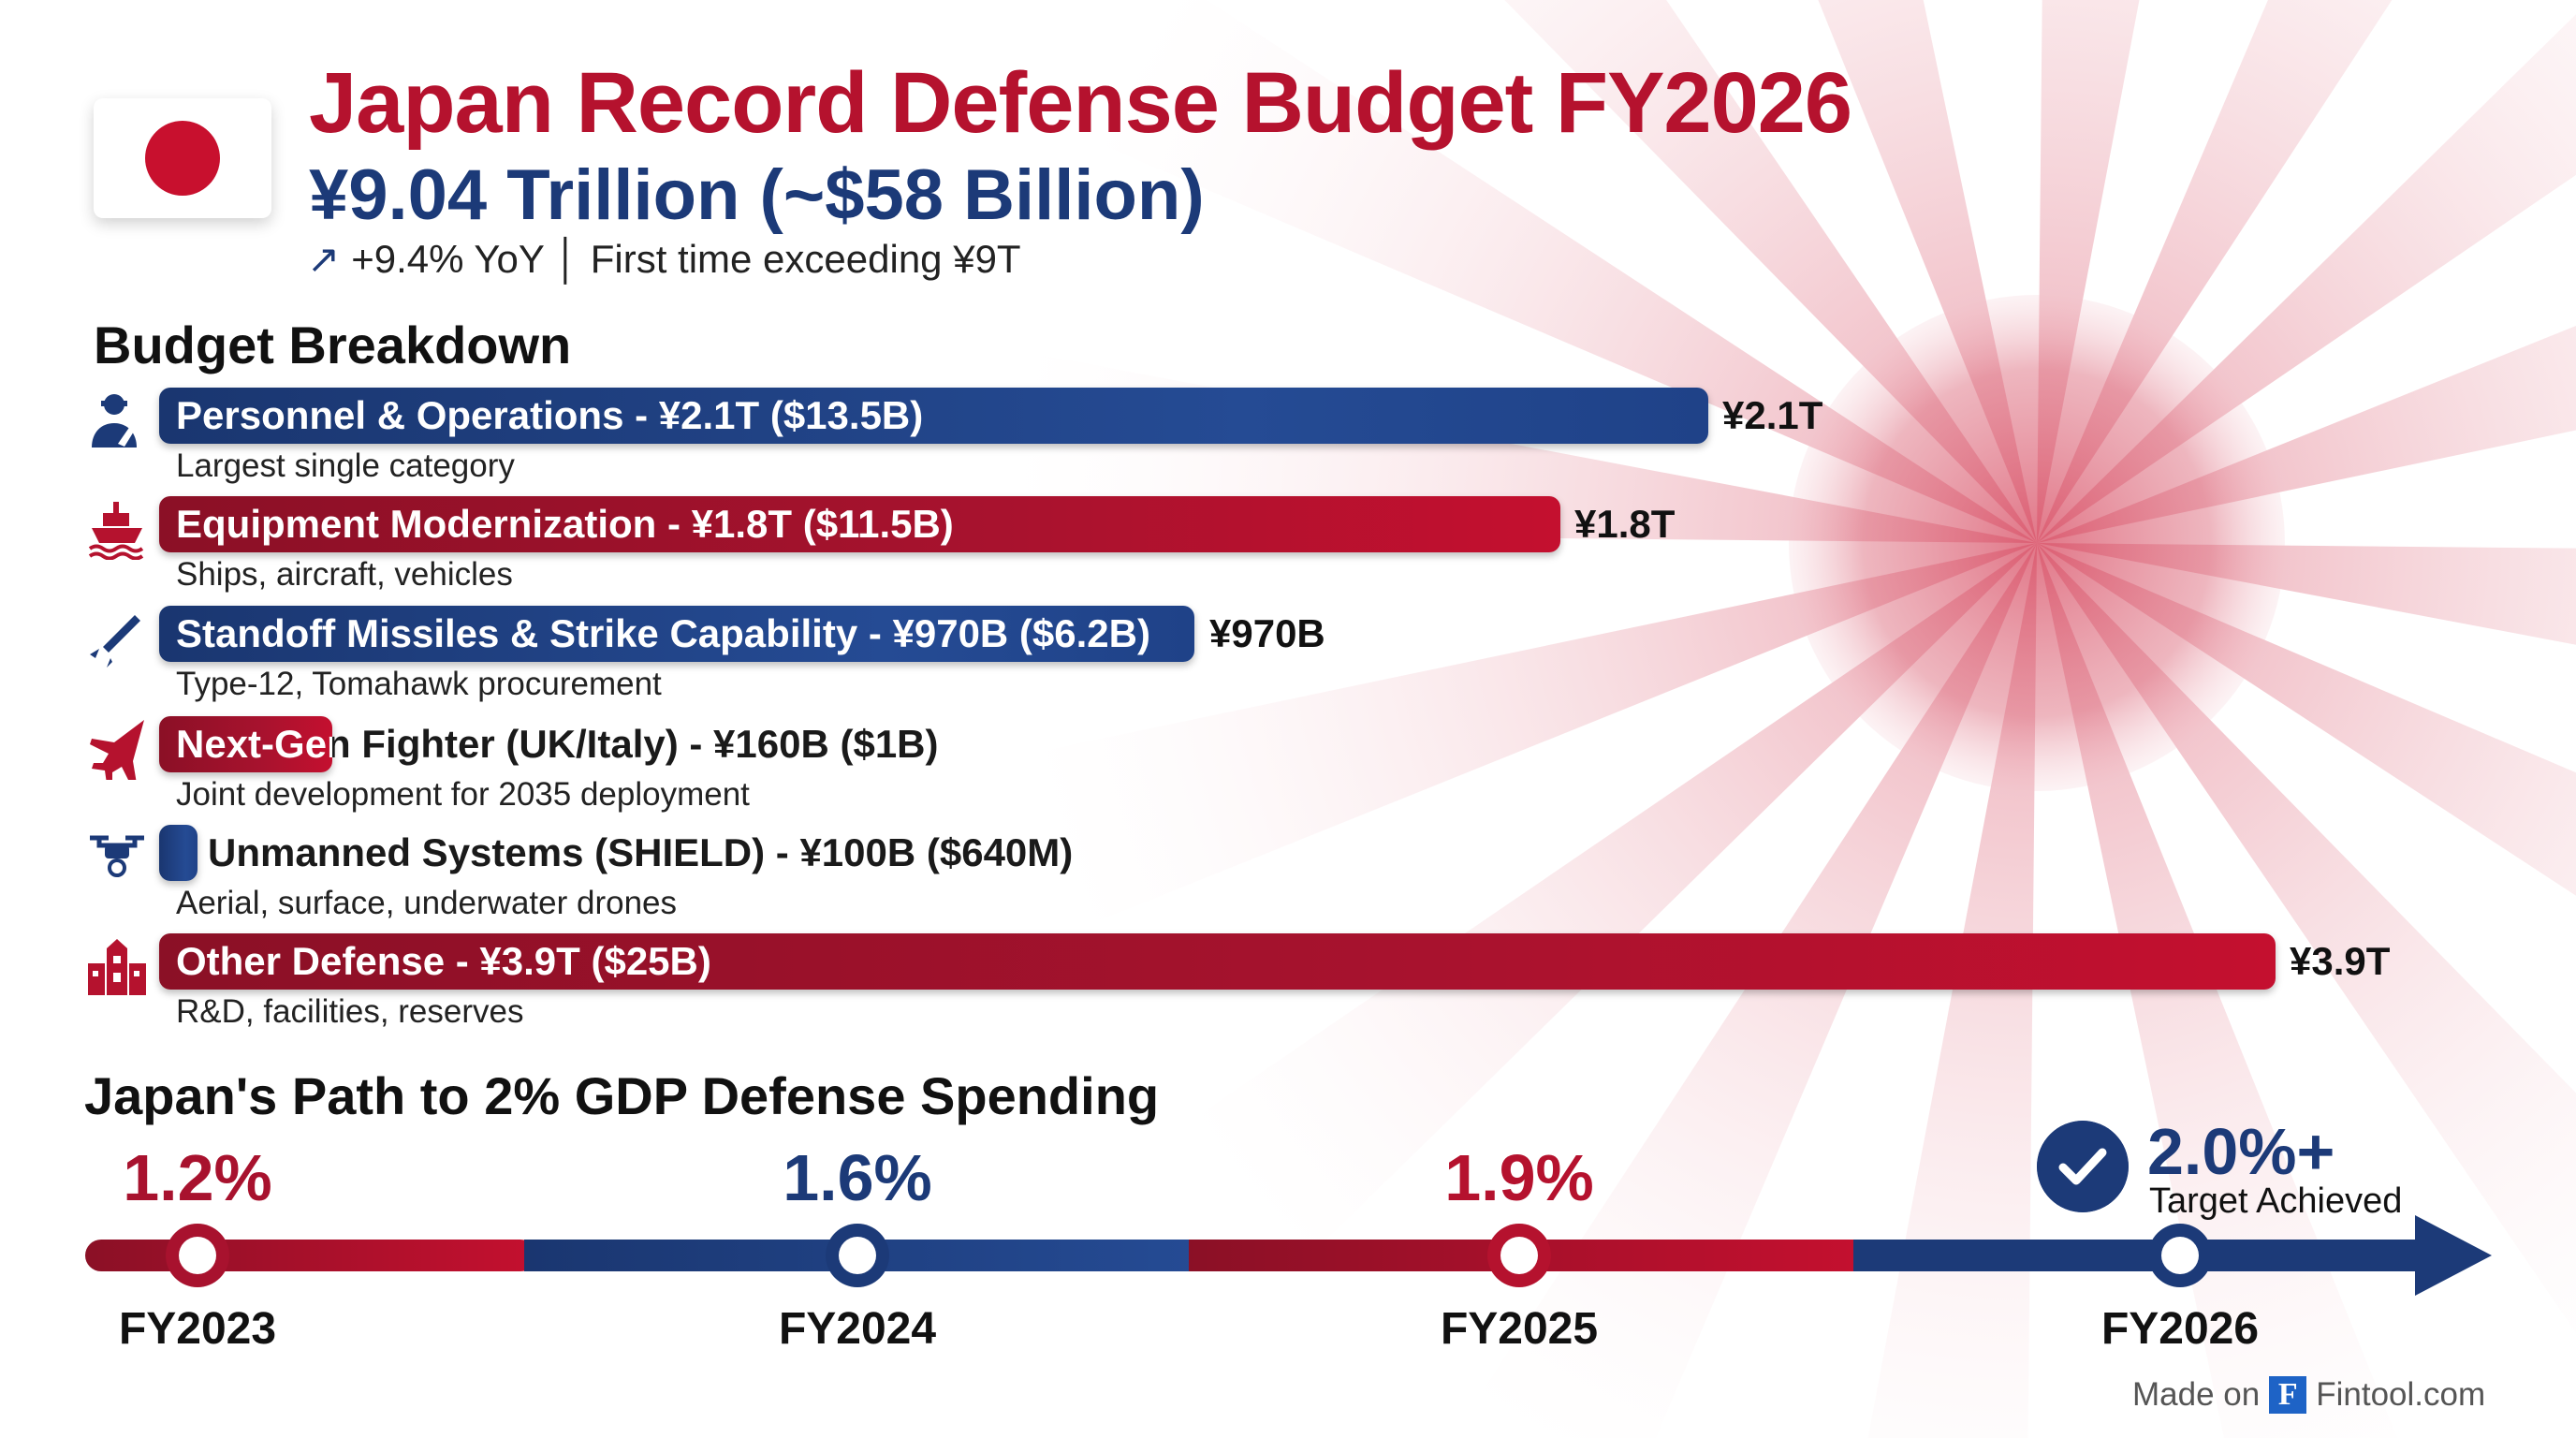 The height and width of the screenshot is (1438, 2576). I want to click on footer-credit: Made on F Fintool.com, so click(2308, 1395).